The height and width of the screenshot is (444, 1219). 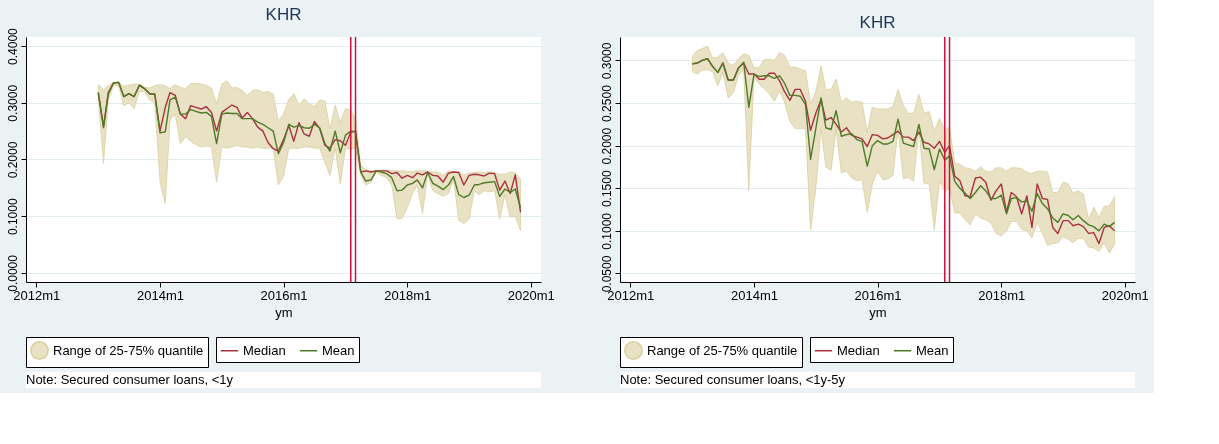 What do you see at coordinates (130, 379) in the screenshot?
I see `text: Note: Secured consumer loans, <1y` at bounding box center [130, 379].